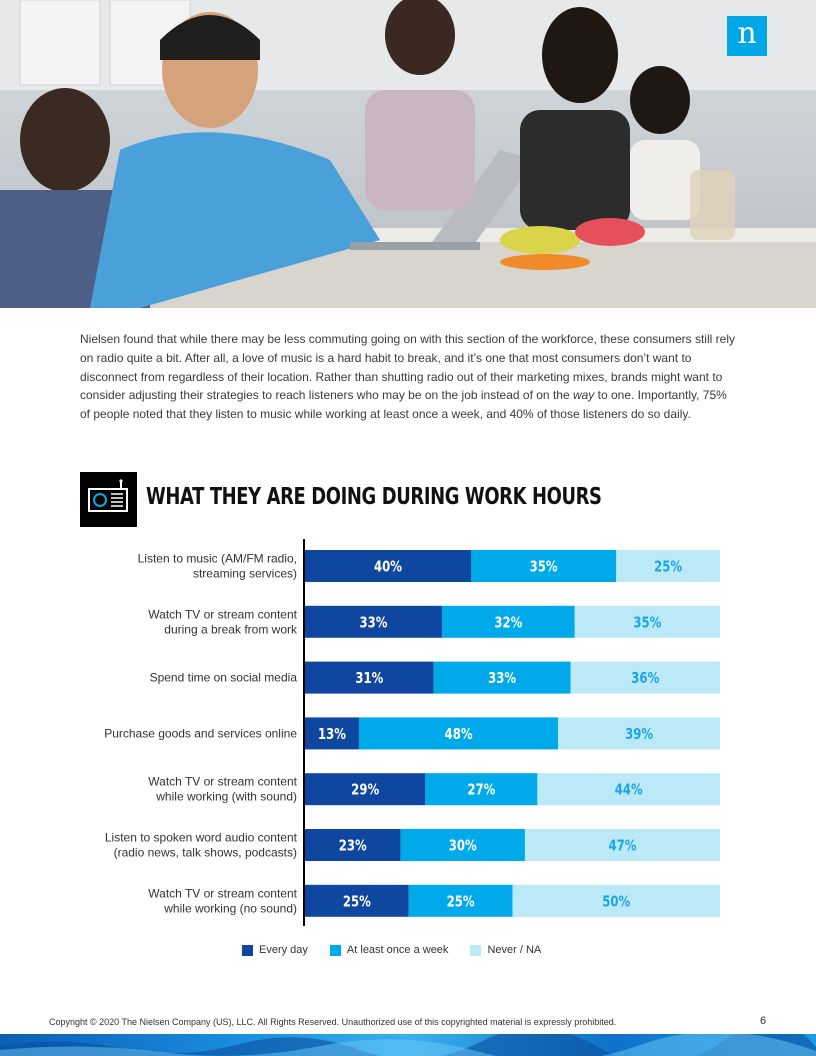  I want to click on footer-decorative-band, so click(408, 1045).